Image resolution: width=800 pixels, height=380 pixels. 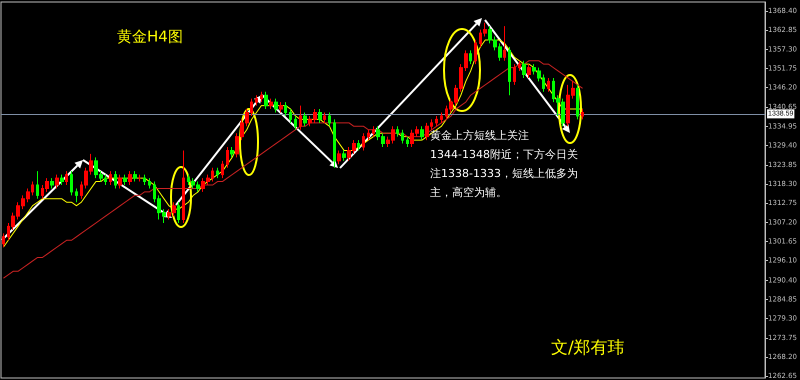 What do you see at coordinates (588, 348) in the screenshot?
I see `annotation: 文/郑有玮` at bounding box center [588, 348].